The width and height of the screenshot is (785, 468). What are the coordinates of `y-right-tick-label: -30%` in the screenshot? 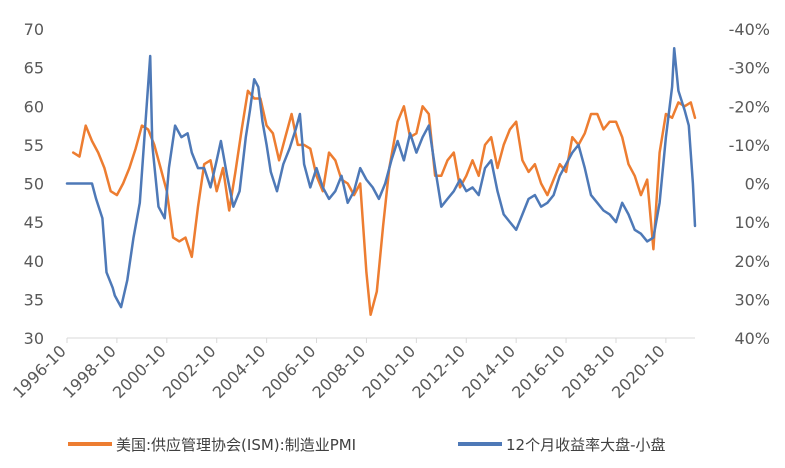 It's located at (749, 68).